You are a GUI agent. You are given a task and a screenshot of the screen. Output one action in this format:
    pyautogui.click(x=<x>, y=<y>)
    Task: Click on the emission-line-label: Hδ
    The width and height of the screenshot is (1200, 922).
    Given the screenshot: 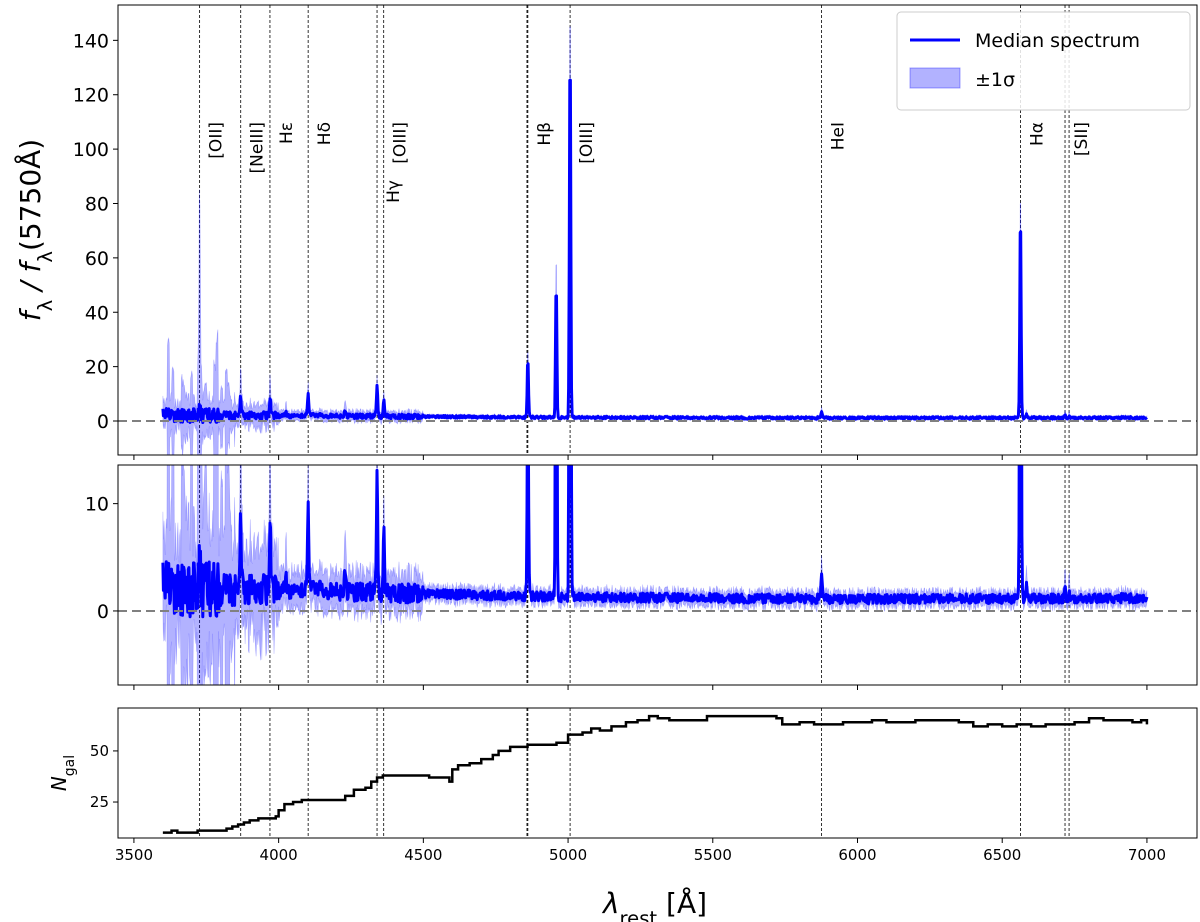 What is the action you would take?
    pyautogui.click(x=325, y=133)
    